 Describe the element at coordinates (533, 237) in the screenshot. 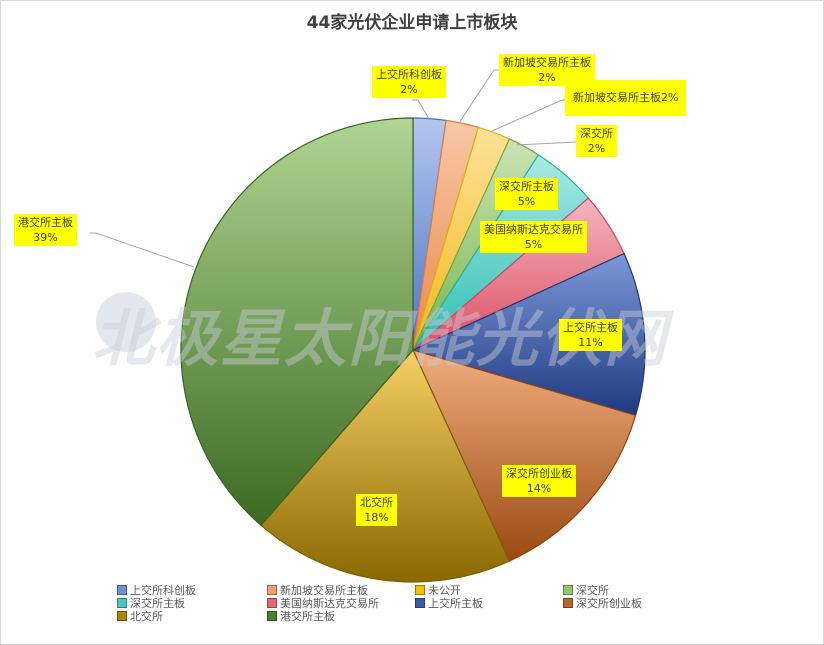

I see `data-label-nasdaq: 美国纳斯达克交易所 5%` at that location.